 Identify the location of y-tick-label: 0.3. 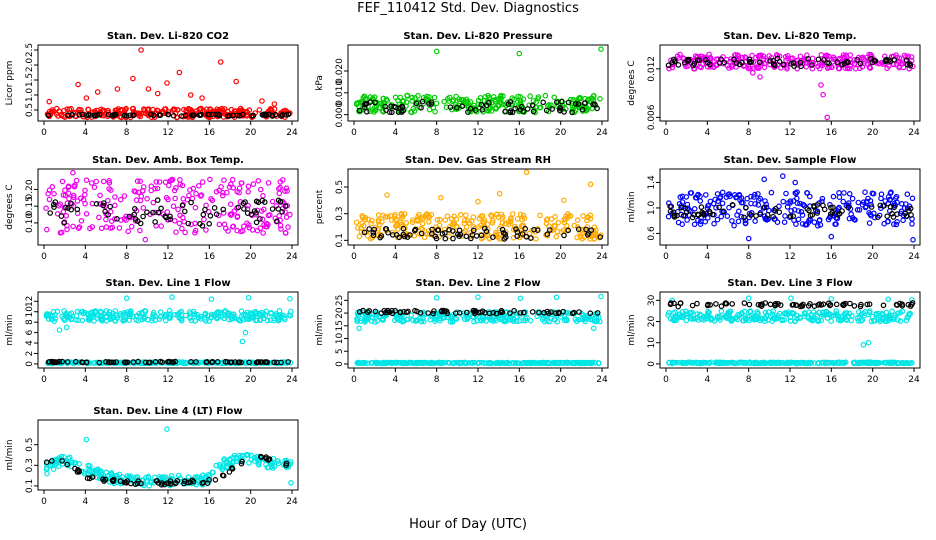
(30, 465).